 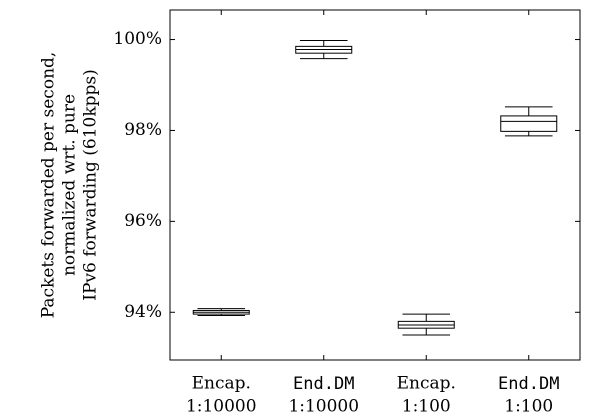 I want to click on y-axis-title-line: Packets forwarded per second,, so click(x=49, y=185).